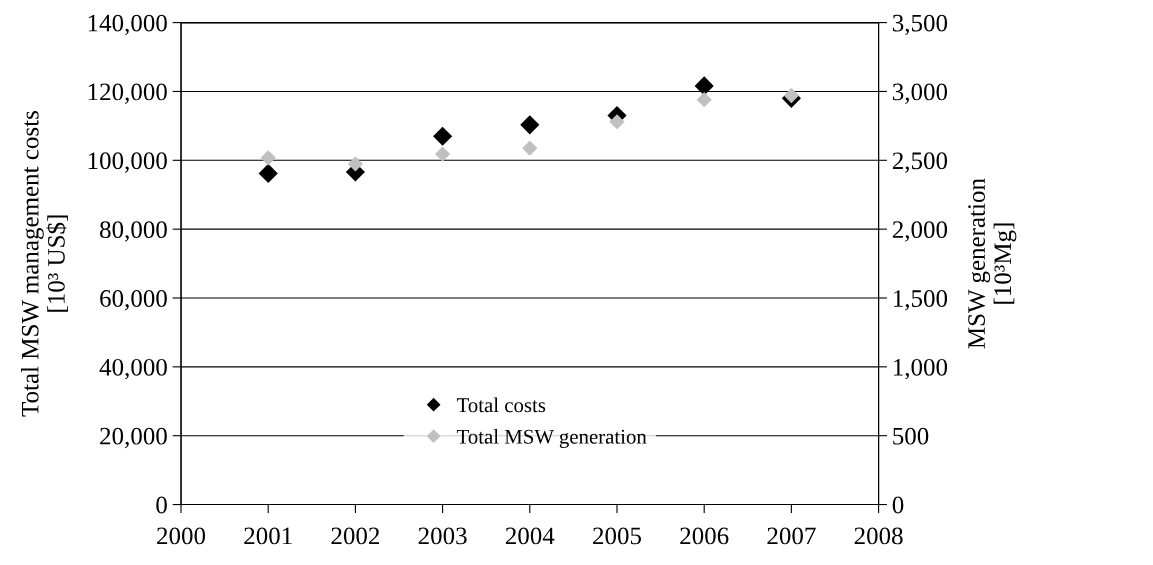 The height and width of the screenshot is (565, 1153). Describe the element at coordinates (133, 369) in the screenshot. I see `y-tick-label: 40,000` at that location.